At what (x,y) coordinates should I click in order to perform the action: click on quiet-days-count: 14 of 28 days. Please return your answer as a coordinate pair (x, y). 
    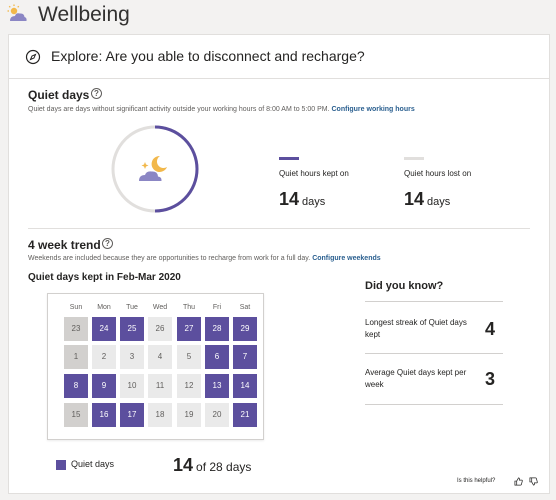
    Looking at the image, I should click on (212, 465).